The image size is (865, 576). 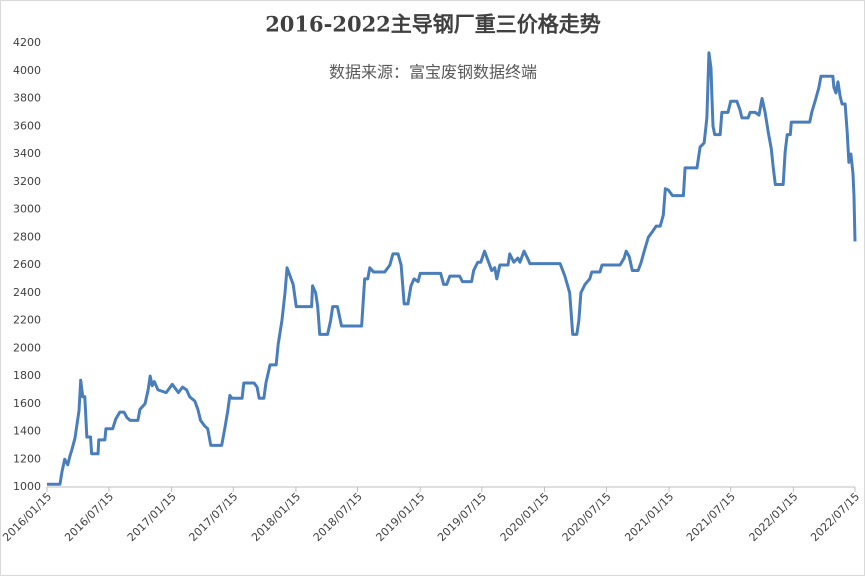 I want to click on y-tick-label: 1200, so click(x=27, y=458).